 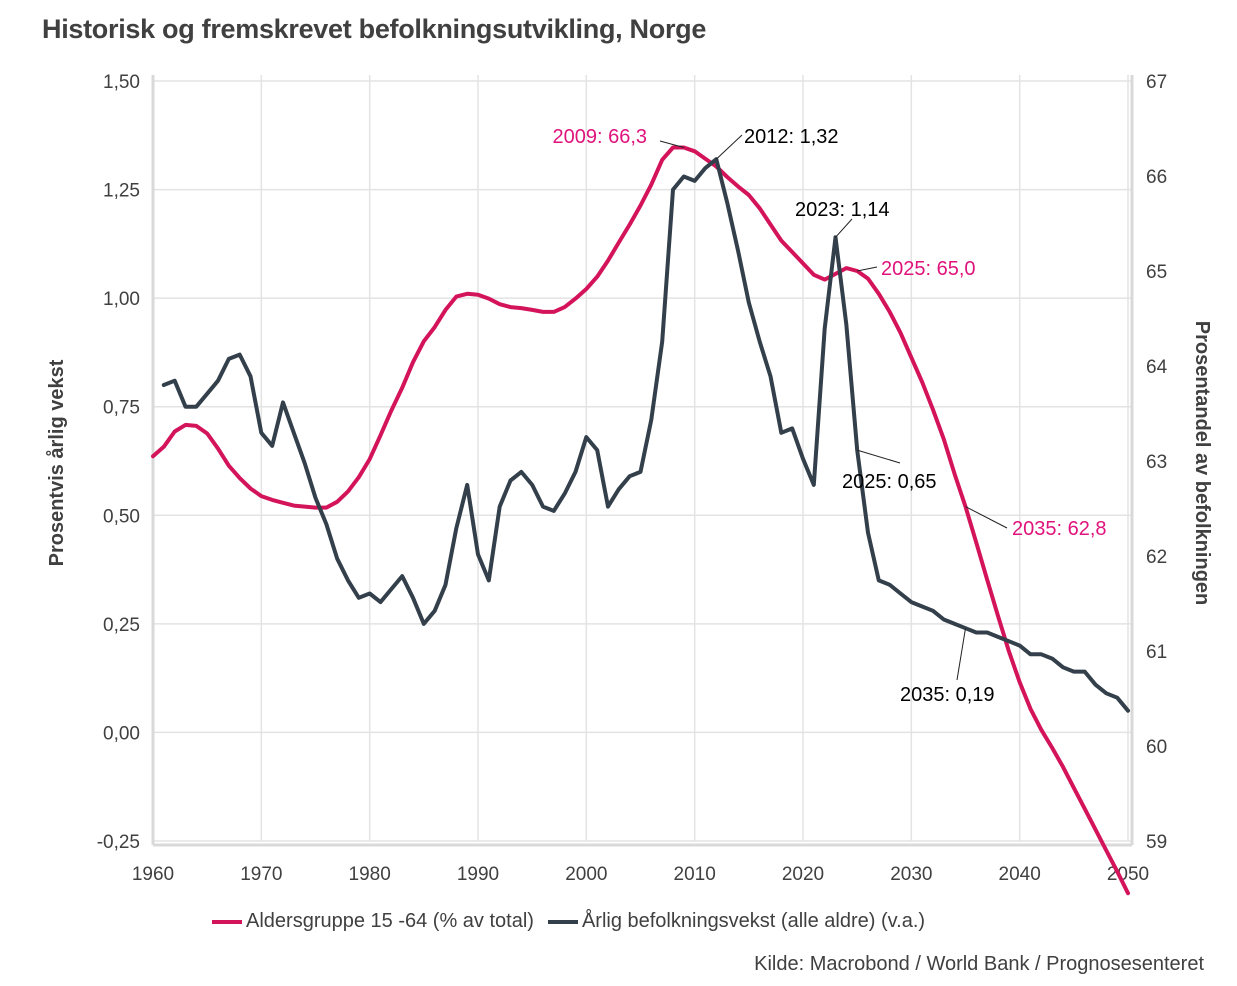 I want to click on annotation: 2009: 66,3, so click(x=618, y=137).